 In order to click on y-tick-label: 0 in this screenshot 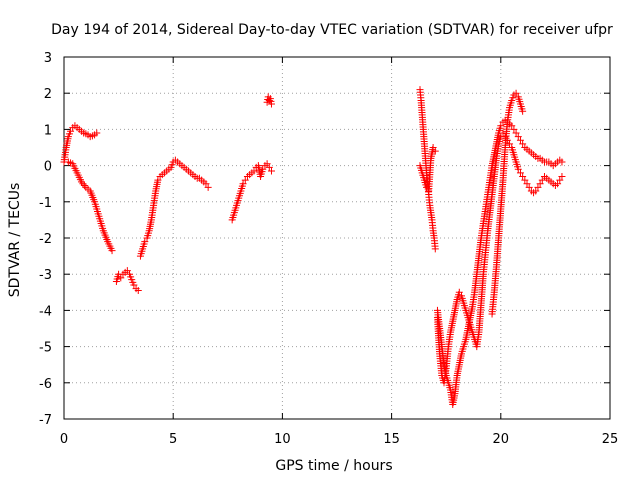, I will do `click(48, 167)`.